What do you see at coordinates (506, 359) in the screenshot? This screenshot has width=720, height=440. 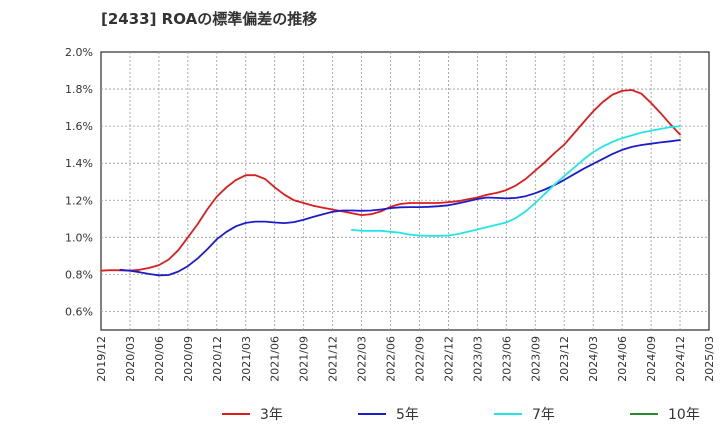 I see `x-tick-label: 2023/06` at bounding box center [506, 359].